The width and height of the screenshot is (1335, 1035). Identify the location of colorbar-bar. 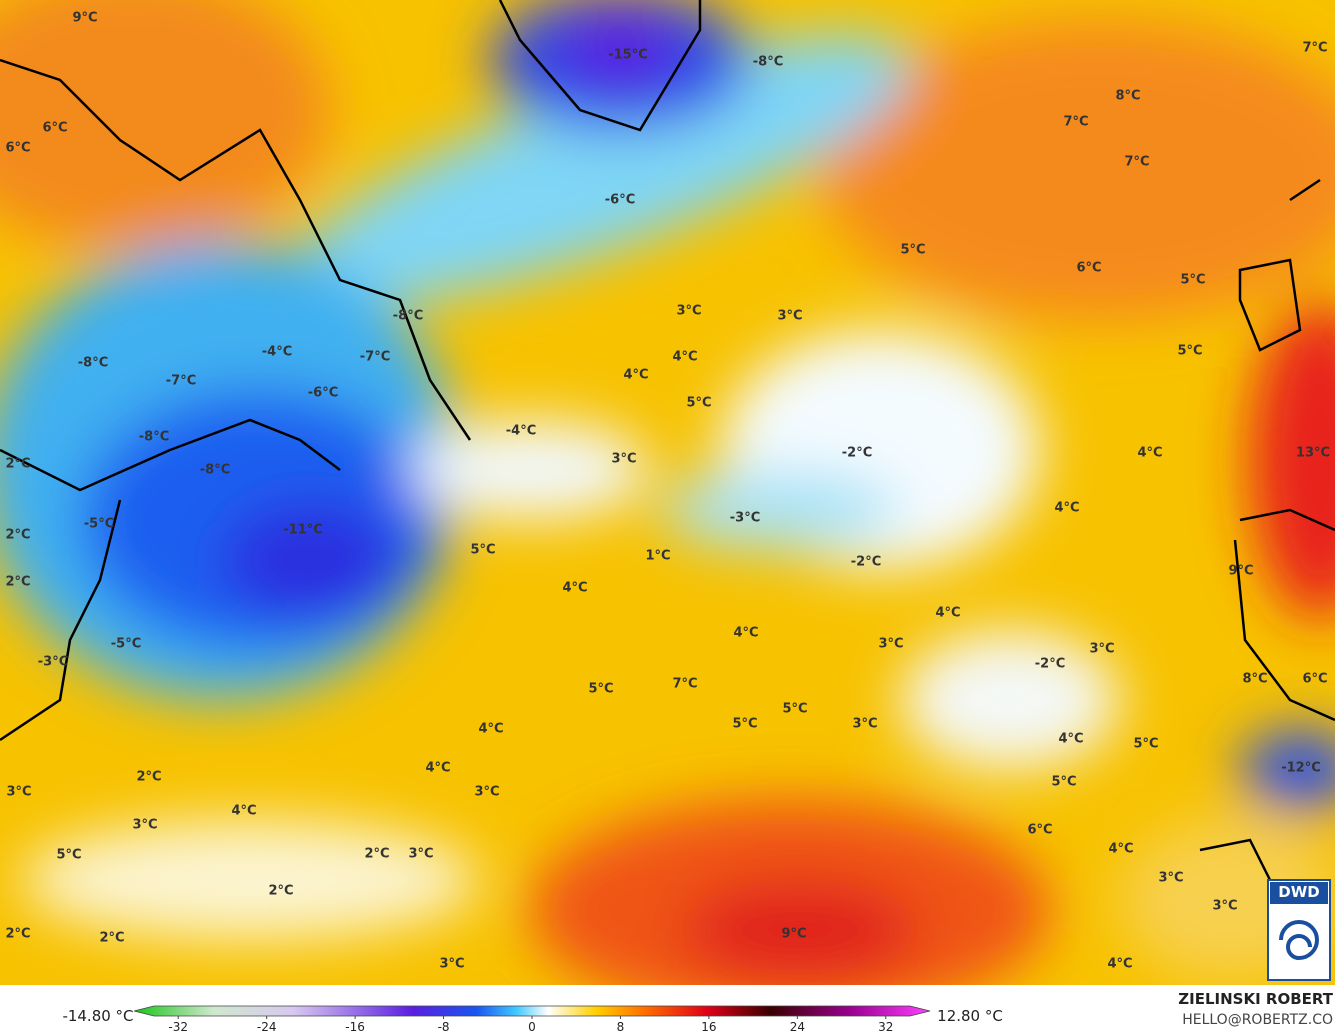
(532, 1011).